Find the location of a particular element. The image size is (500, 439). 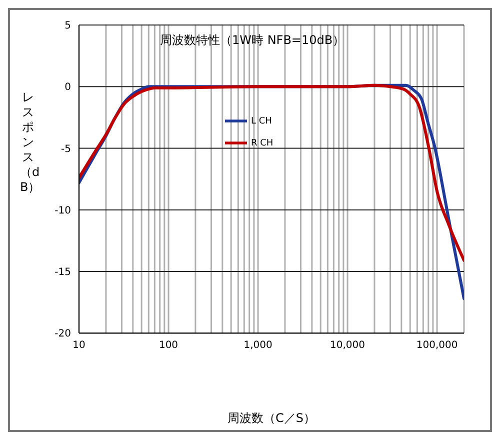

y-tick-label: 5 is located at coordinates (67, 26).